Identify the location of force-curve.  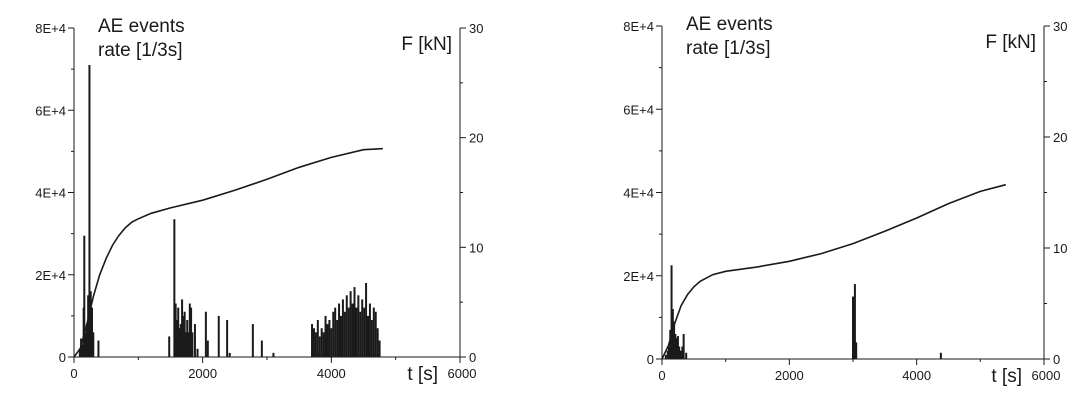
(834, 271).